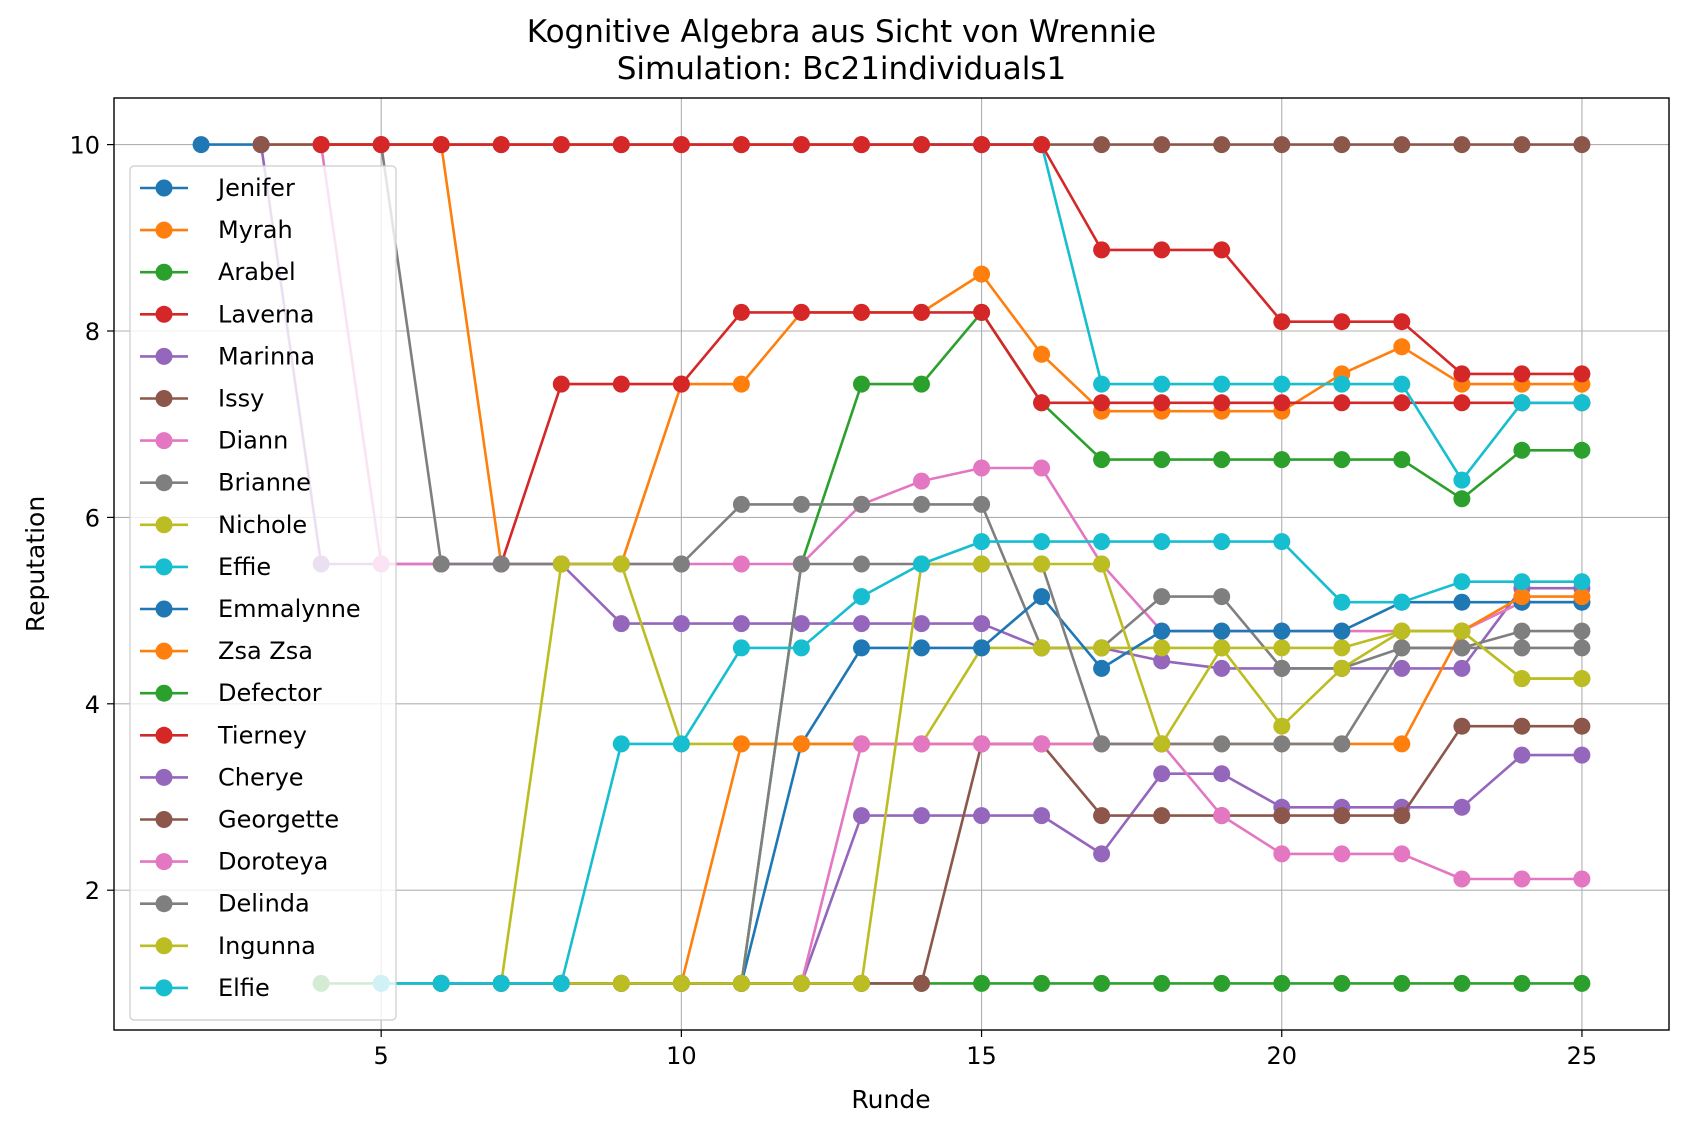 The width and height of the screenshot is (1683, 1131). What do you see at coordinates (1462, 499) in the screenshot?
I see `data-point-arabel` at bounding box center [1462, 499].